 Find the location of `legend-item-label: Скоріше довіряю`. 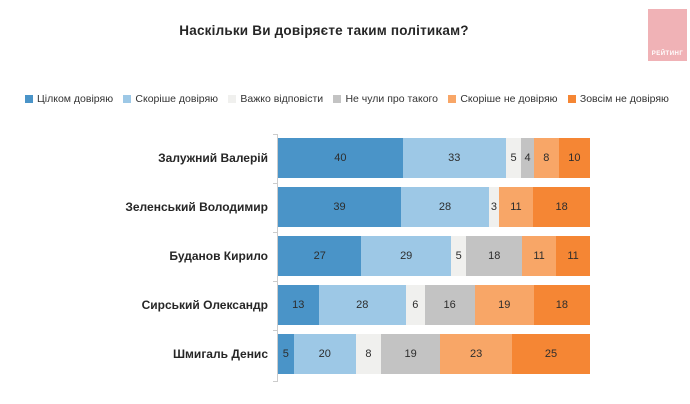

legend-item-label: Скоріше довіряю is located at coordinates (177, 99).